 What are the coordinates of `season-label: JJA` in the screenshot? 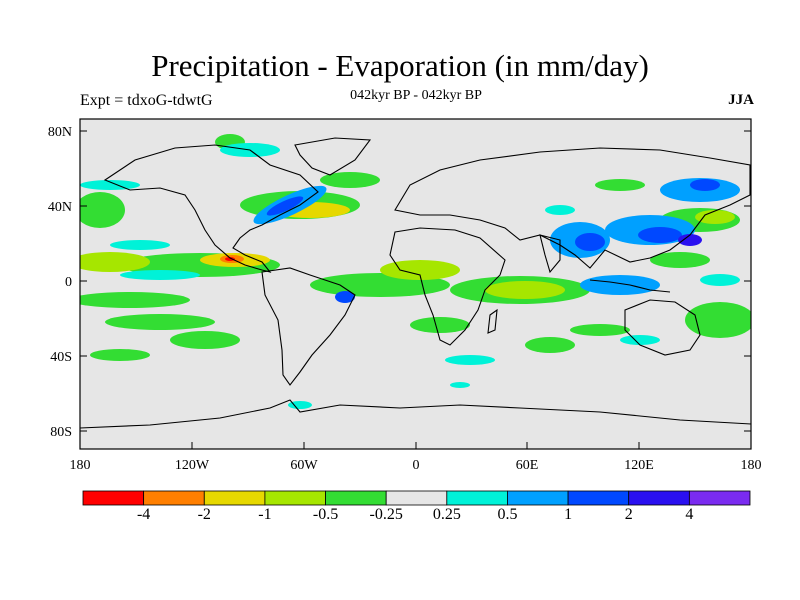 It's located at (741, 100).